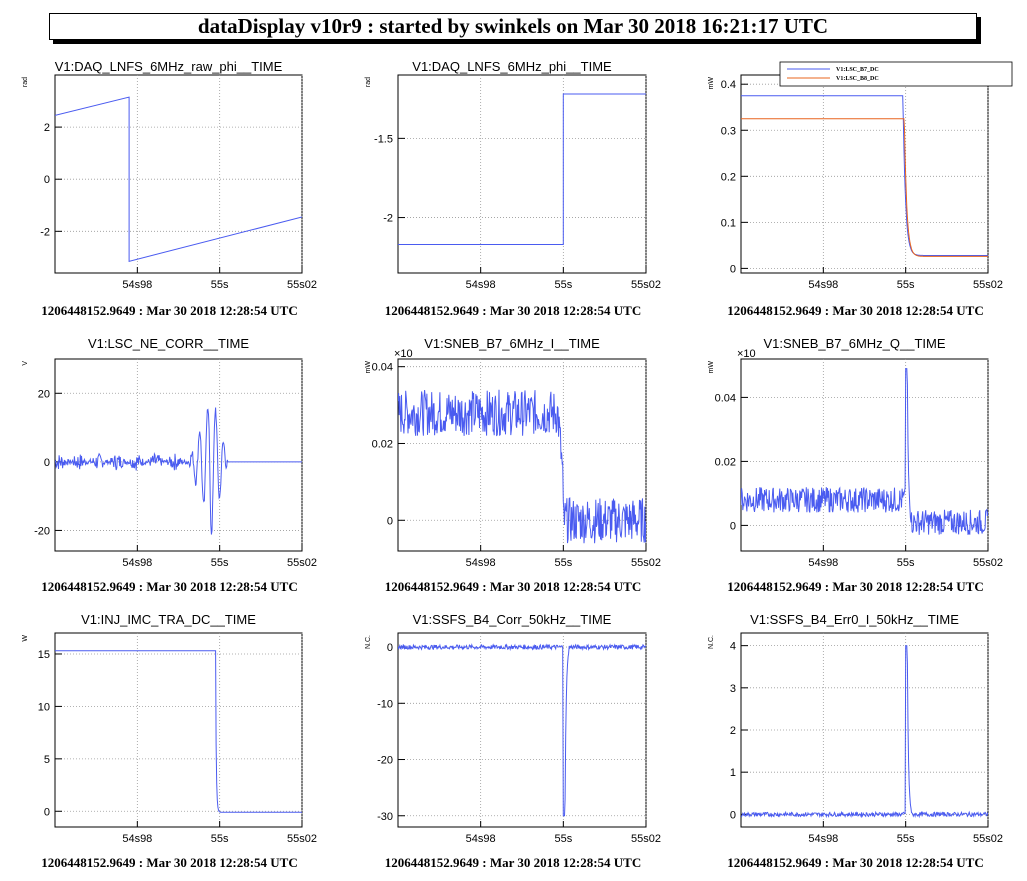 The height and width of the screenshot is (881, 1027). Describe the element at coordinates (857, 70) in the screenshot. I see `legend-label: V1:LSC_B7_DC` at that location.